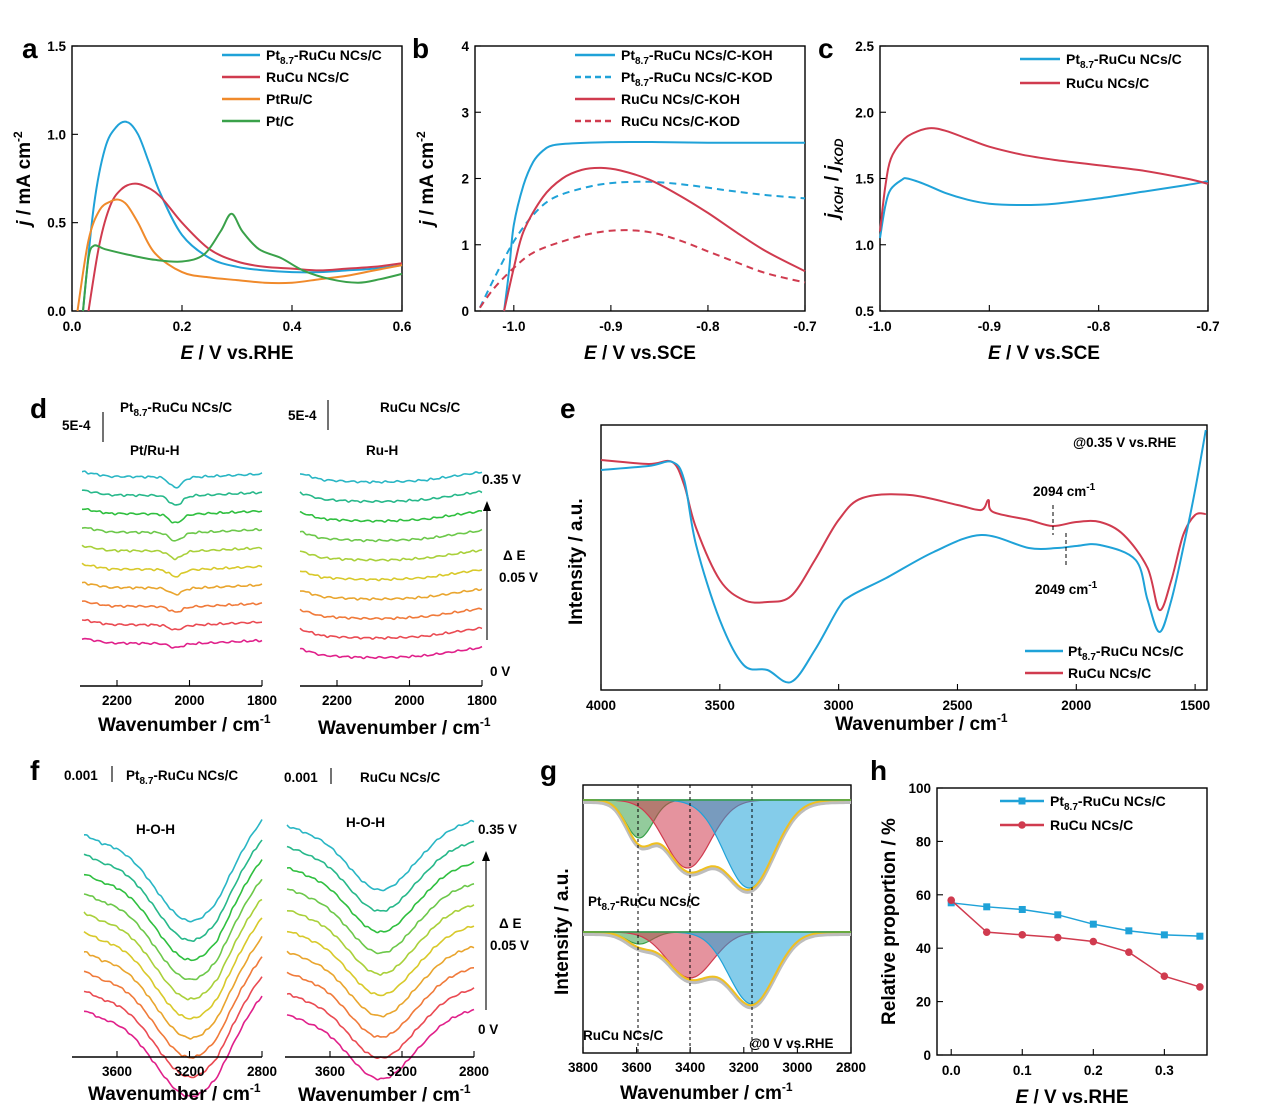  What do you see at coordinates (989, 326) in the screenshot?
I see `panel-c-xtick-label: -0.9` at bounding box center [989, 326].